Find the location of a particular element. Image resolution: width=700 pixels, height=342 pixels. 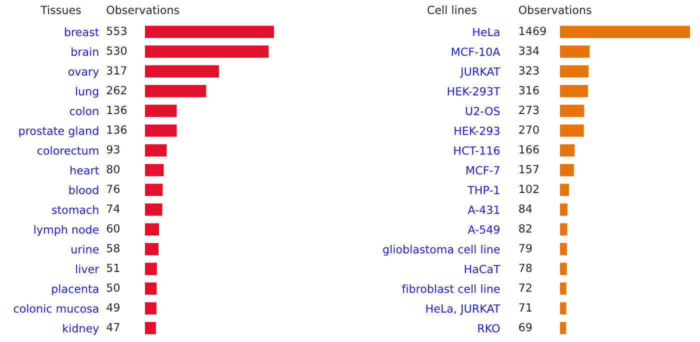

data-label: 69 is located at coordinates (525, 327).